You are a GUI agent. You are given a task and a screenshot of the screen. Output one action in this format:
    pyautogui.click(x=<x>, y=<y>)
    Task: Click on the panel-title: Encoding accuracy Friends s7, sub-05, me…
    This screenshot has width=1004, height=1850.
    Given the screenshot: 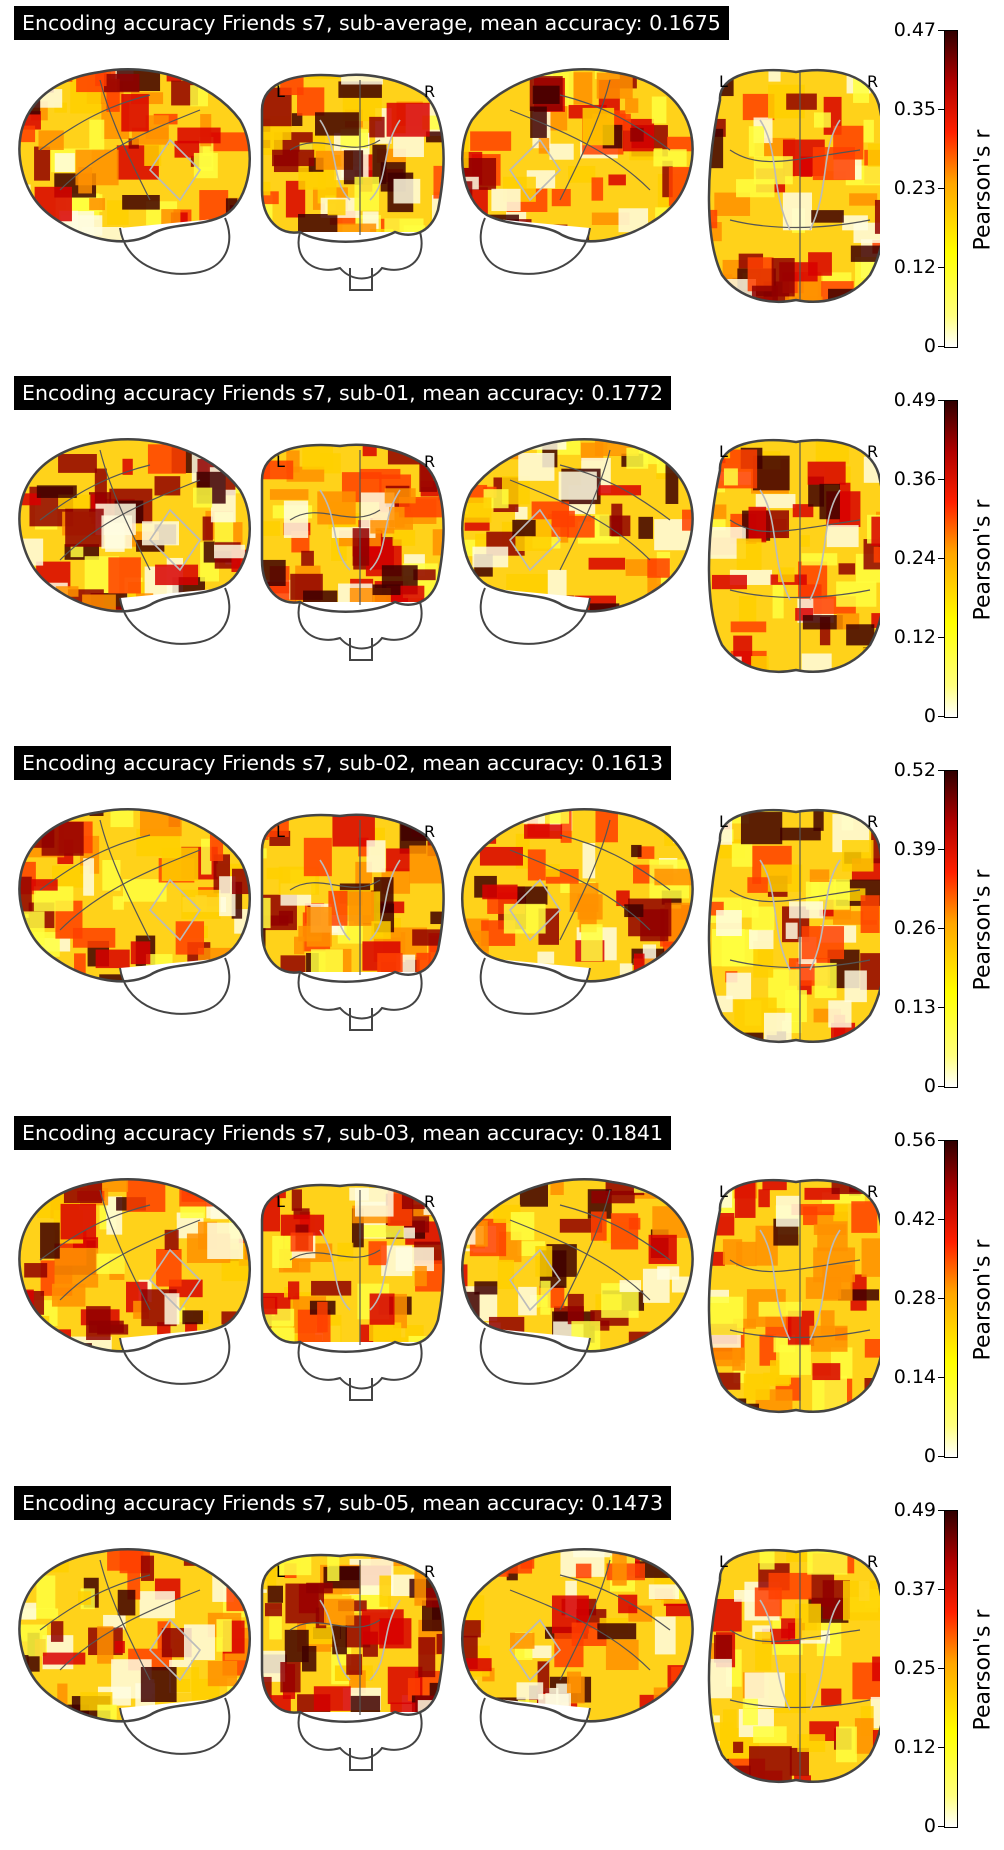 What is the action you would take?
    pyautogui.click(x=342, y=1503)
    